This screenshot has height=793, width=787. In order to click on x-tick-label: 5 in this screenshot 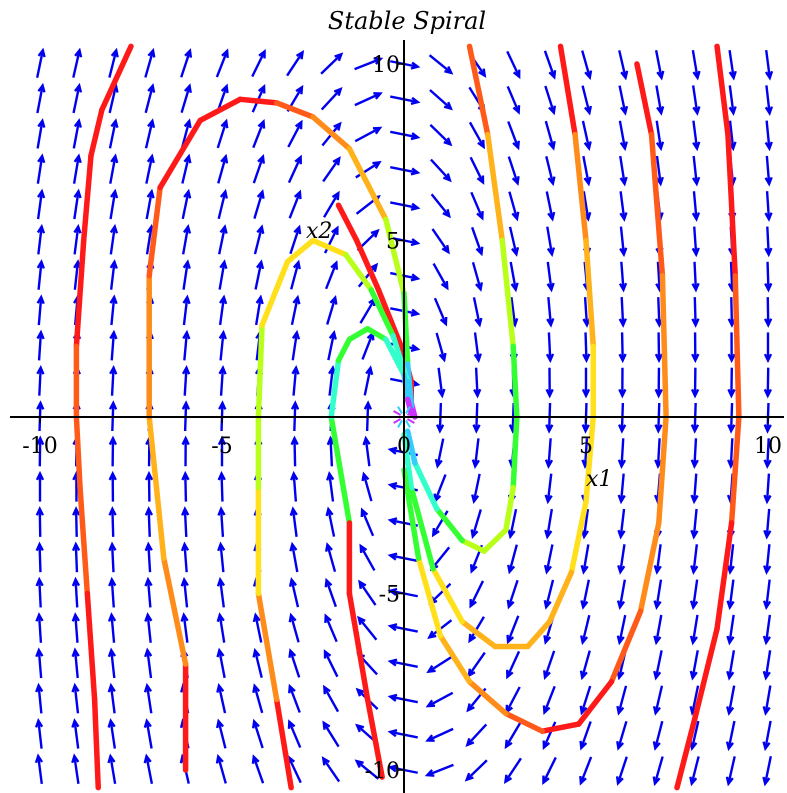, I will do `click(586, 446)`.